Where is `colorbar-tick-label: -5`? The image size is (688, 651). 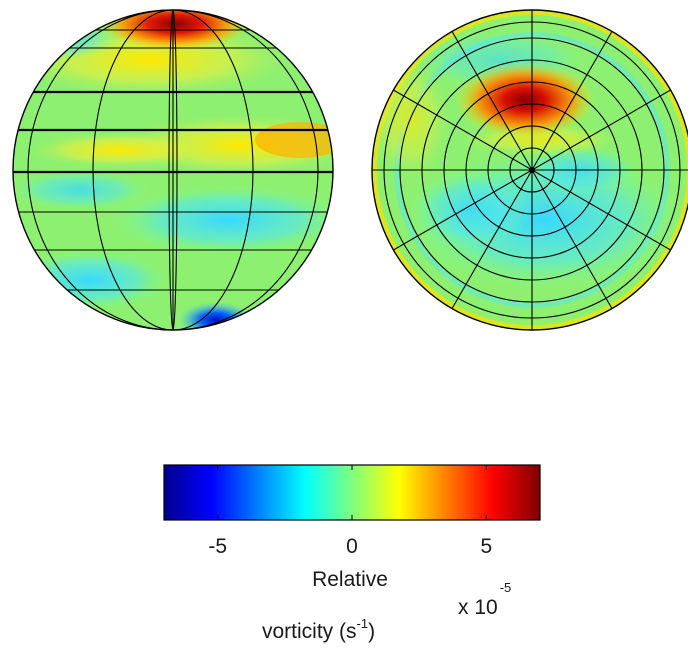
colorbar-tick-label: -5 is located at coordinates (217, 546).